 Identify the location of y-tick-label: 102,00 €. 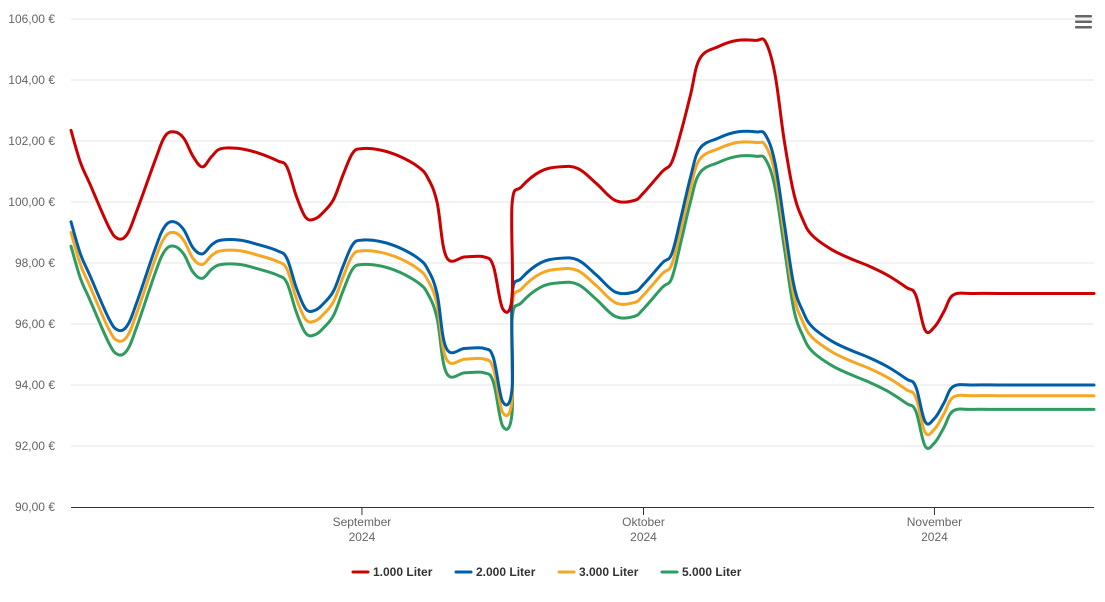
(31, 141).